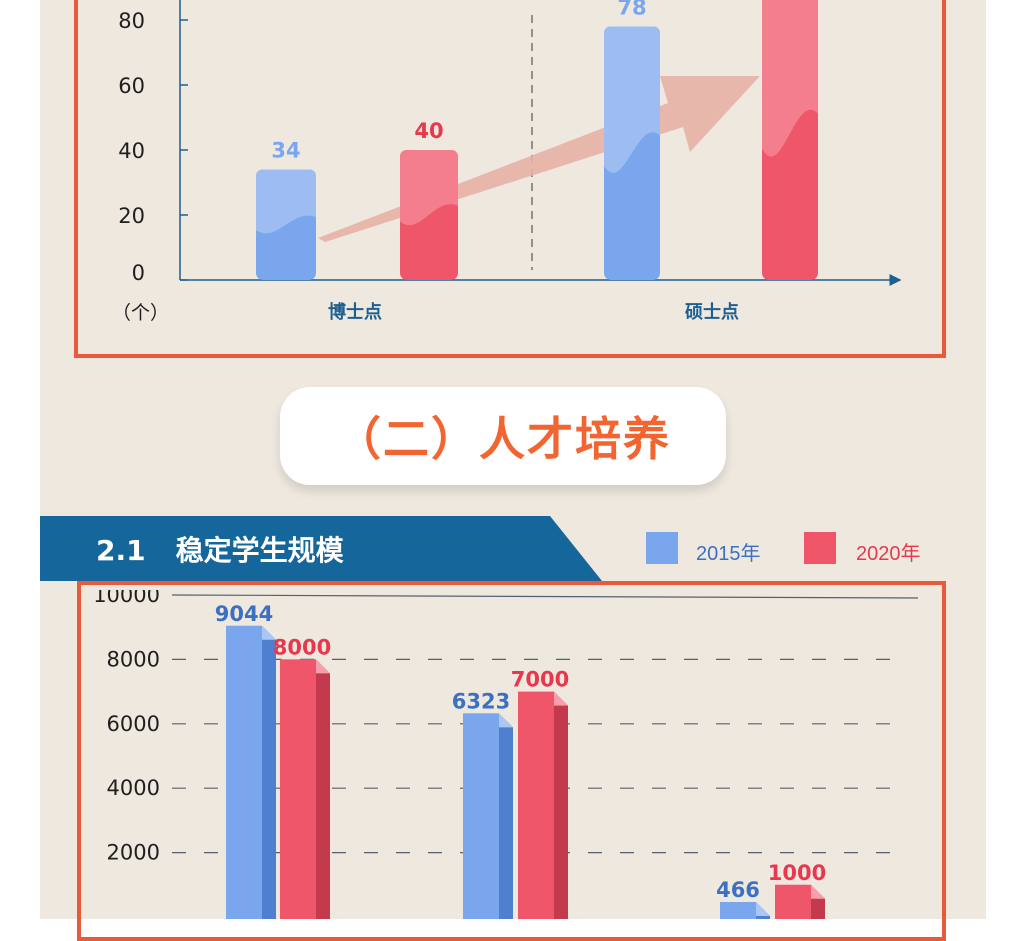 The height and width of the screenshot is (941, 1024). What do you see at coordinates (133, 788) in the screenshot?
I see `chart2-y-tick-label: 4000` at bounding box center [133, 788].